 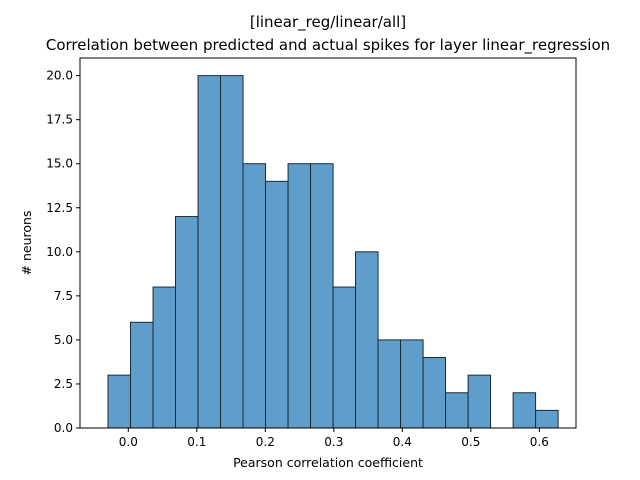 I want to click on x-axis-ticks: 0.0 0.1 0.2 0.3 0.4 0.5 0.6, so click(x=334, y=438).